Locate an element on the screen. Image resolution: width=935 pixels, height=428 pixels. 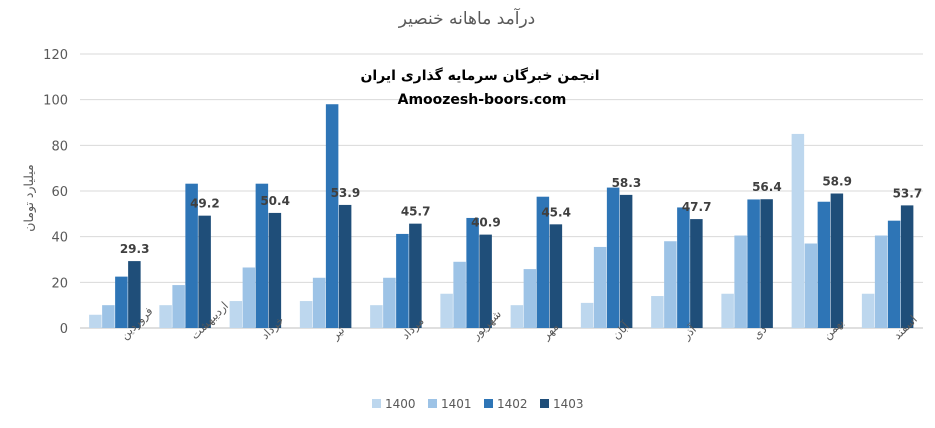
y-axis-label: میلیارد تومان is located at coordinates (29, 197).